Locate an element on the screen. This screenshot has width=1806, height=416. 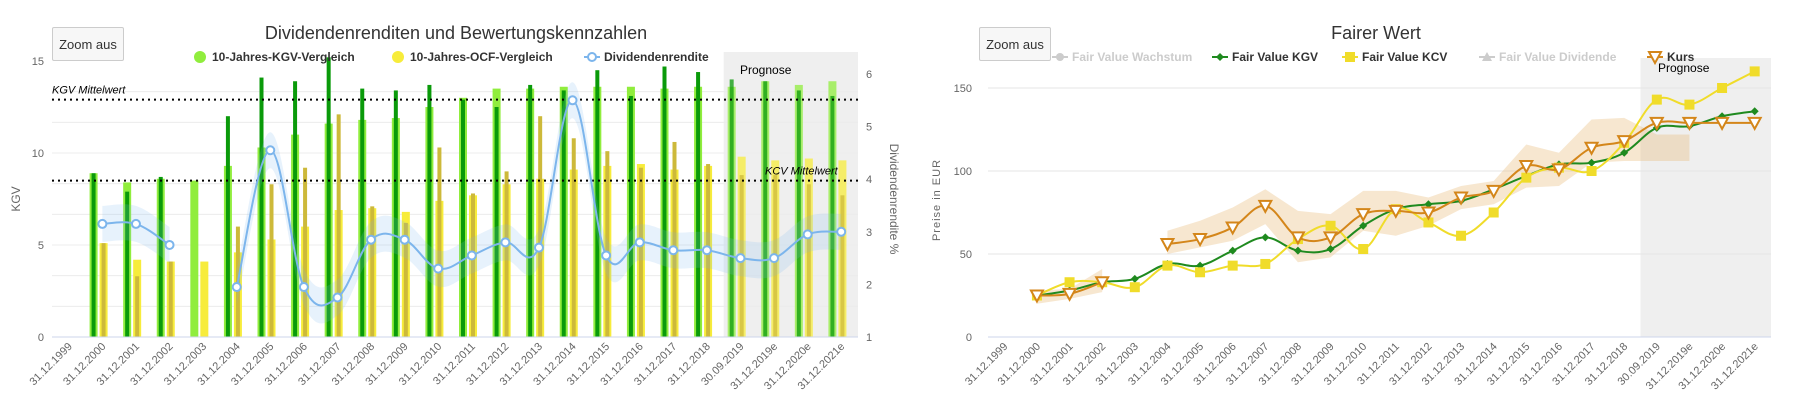
legend-item: Fair Value KCV is located at coordinates (1404, 57).